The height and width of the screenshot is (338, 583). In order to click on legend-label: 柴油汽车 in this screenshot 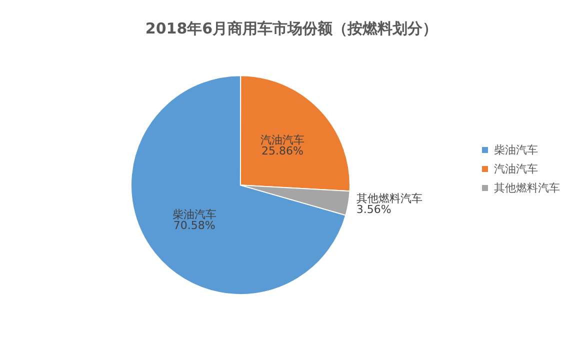, I will do `click(516, 150)`.